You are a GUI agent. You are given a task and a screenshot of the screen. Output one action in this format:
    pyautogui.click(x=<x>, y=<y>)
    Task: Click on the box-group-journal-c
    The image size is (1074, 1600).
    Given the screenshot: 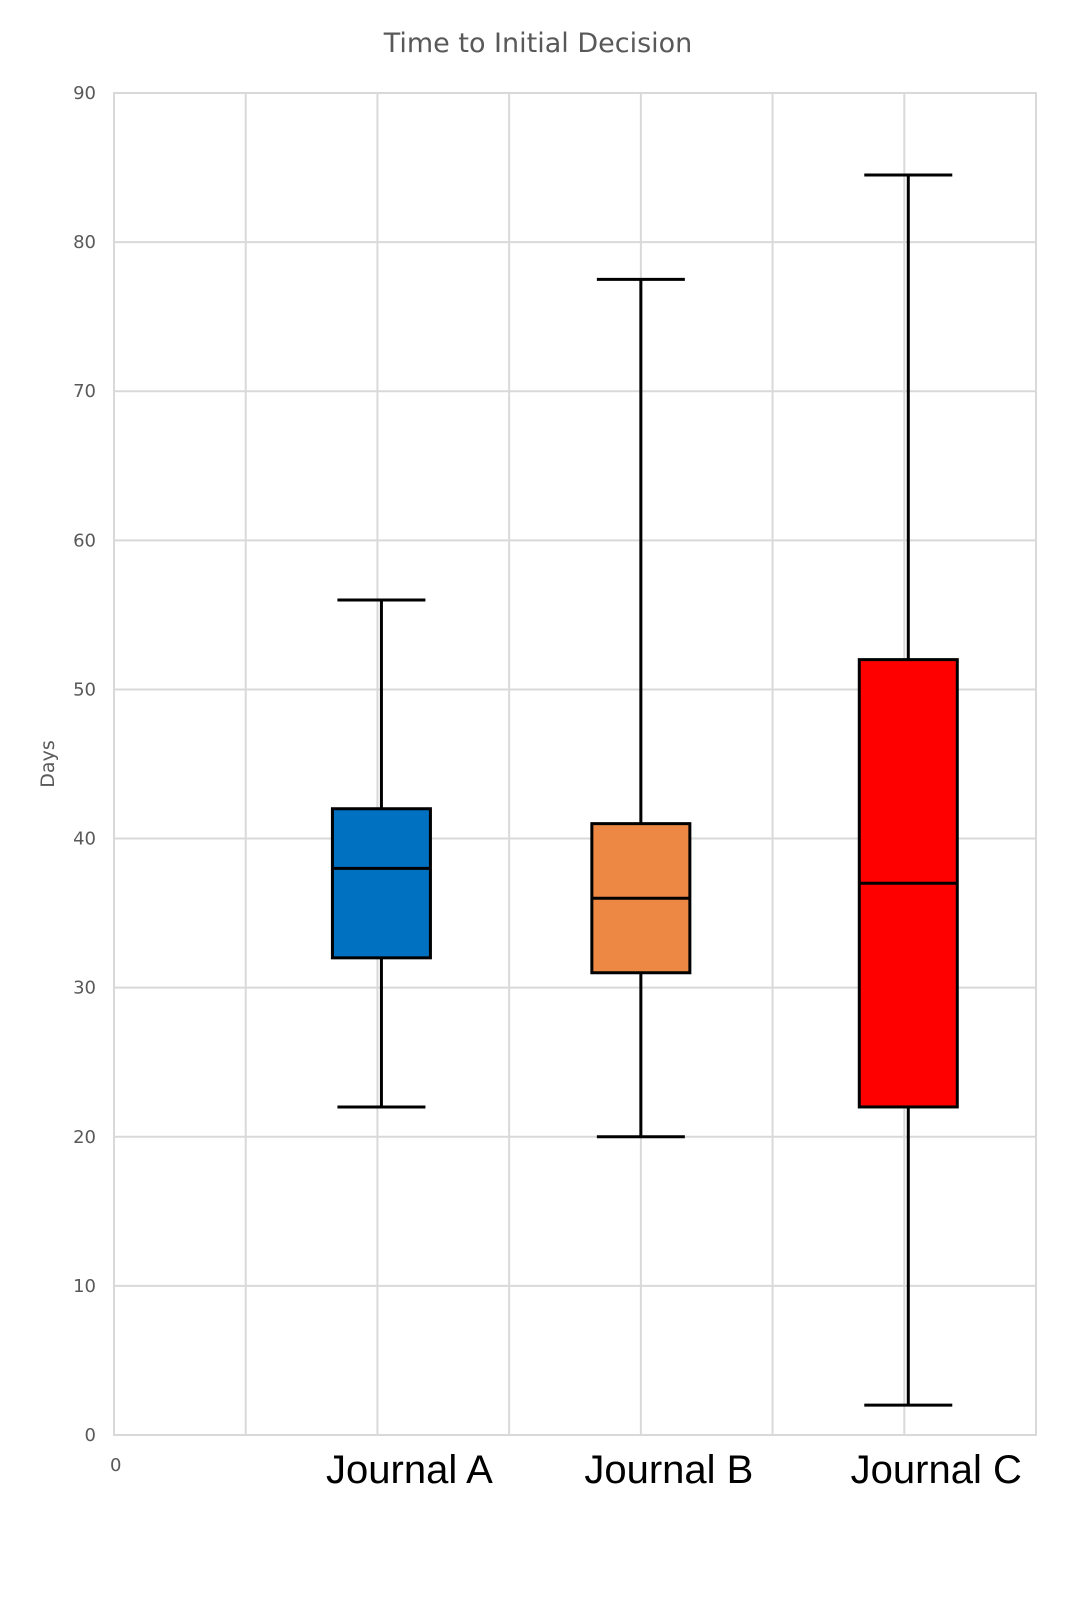 What is the action you would take?
    pyautogui.click(x=908, y=790)
    